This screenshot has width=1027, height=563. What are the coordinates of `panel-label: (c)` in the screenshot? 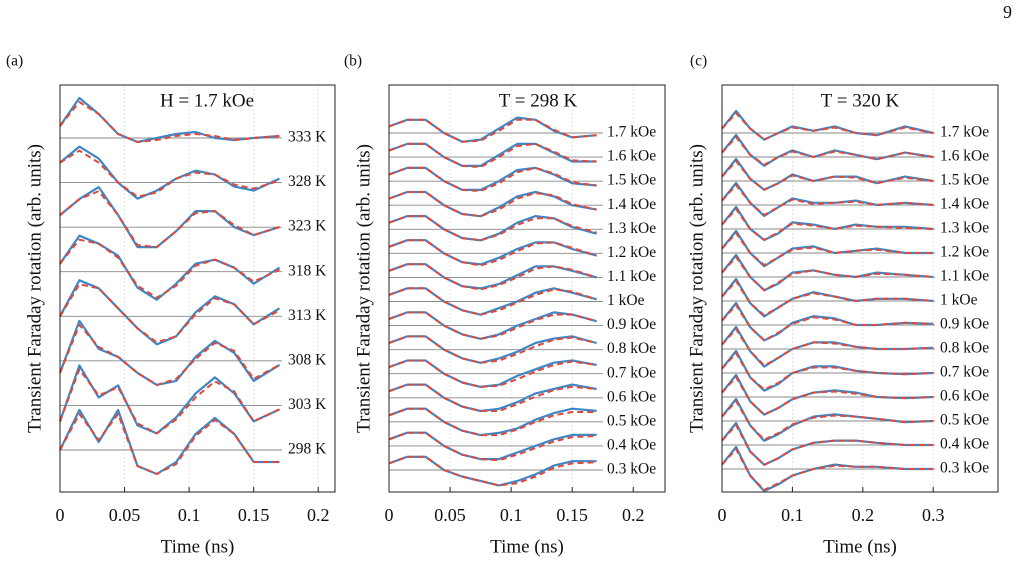 It's located at (698, 61).